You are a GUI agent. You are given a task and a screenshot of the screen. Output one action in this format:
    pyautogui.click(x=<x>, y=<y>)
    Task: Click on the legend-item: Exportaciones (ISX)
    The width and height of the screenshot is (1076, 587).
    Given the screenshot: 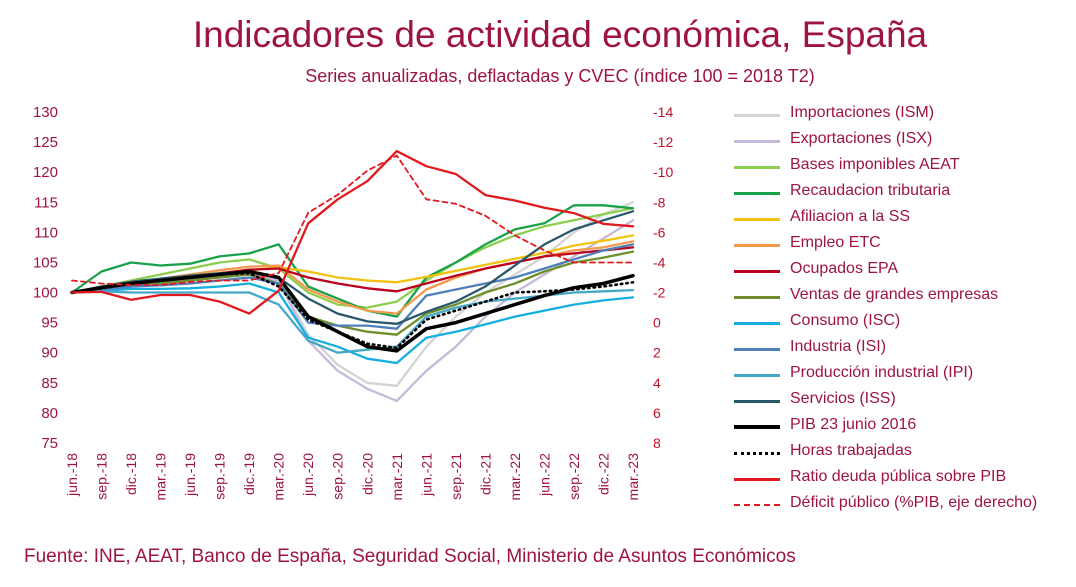 What is the action you would take?
    pyautogui.click(x=904, y=141)
    